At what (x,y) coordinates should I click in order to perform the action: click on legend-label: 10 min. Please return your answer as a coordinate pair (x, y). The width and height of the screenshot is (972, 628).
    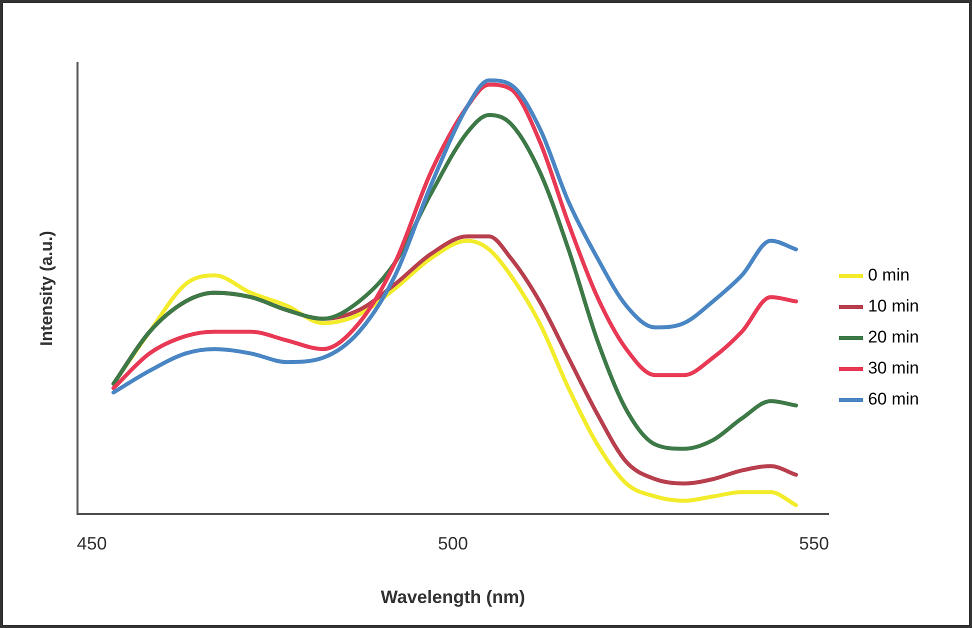
    Looking at the image, I should click on (894, 306).